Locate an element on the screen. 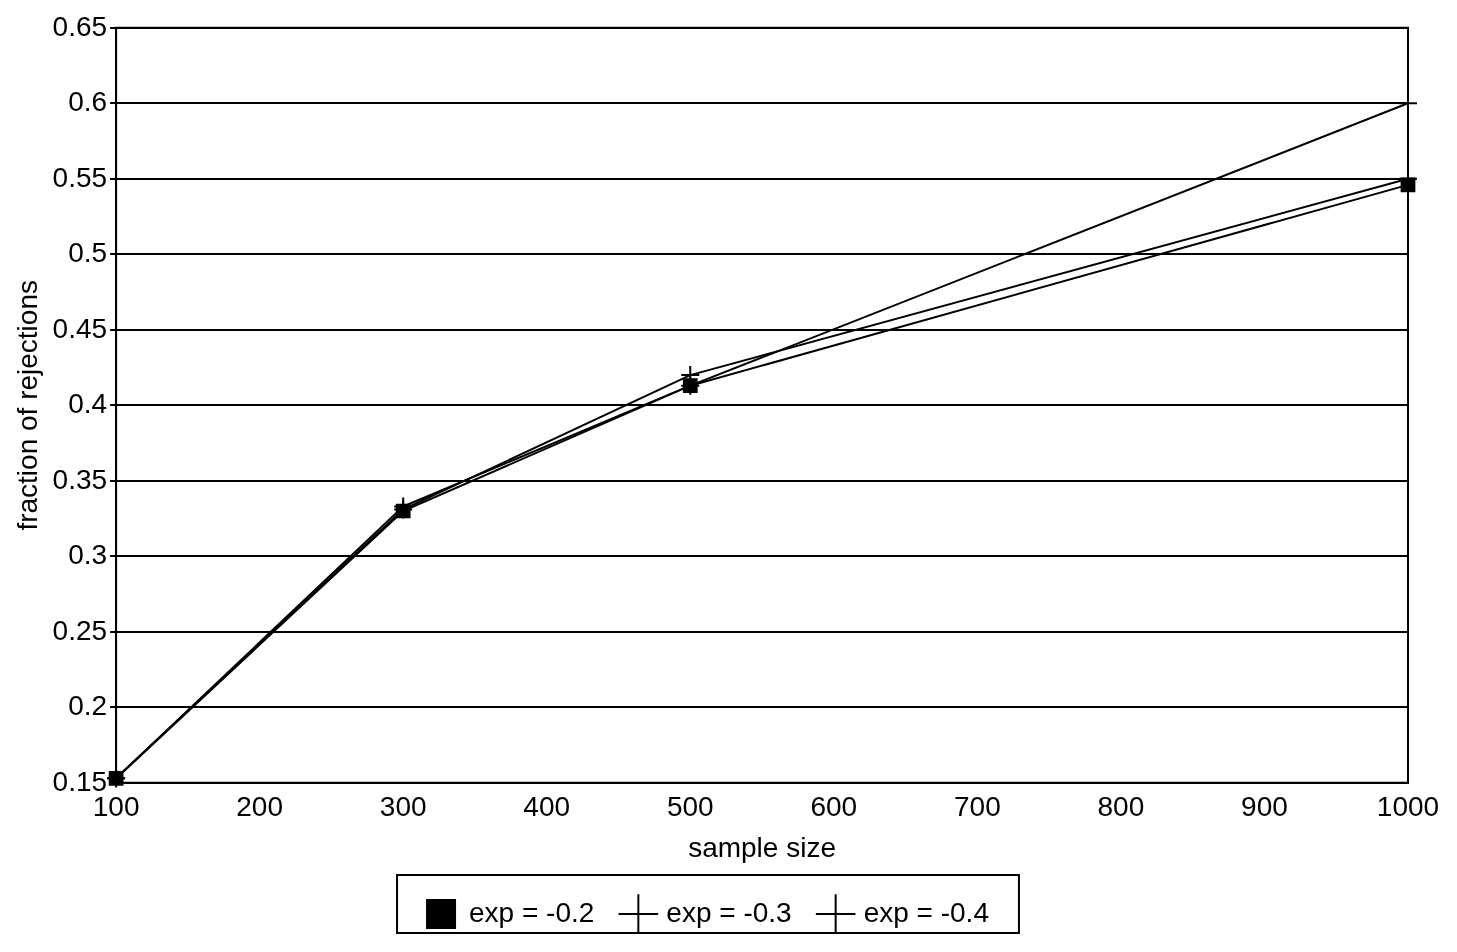  x-tick-label: 700 is located at coordinates (977, 807).